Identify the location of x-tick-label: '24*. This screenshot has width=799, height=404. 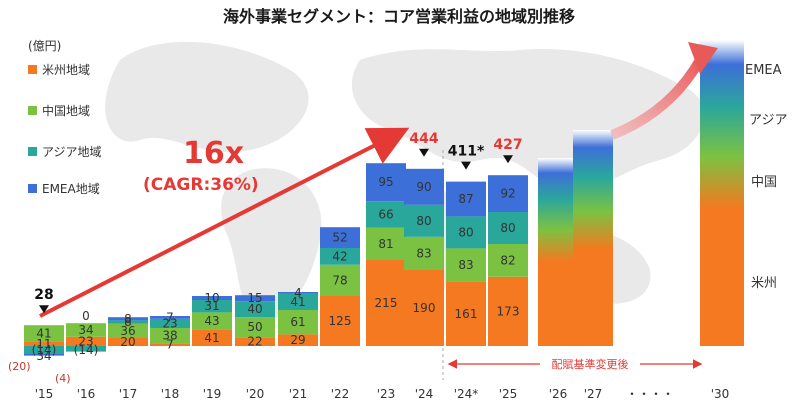
(466, 394).